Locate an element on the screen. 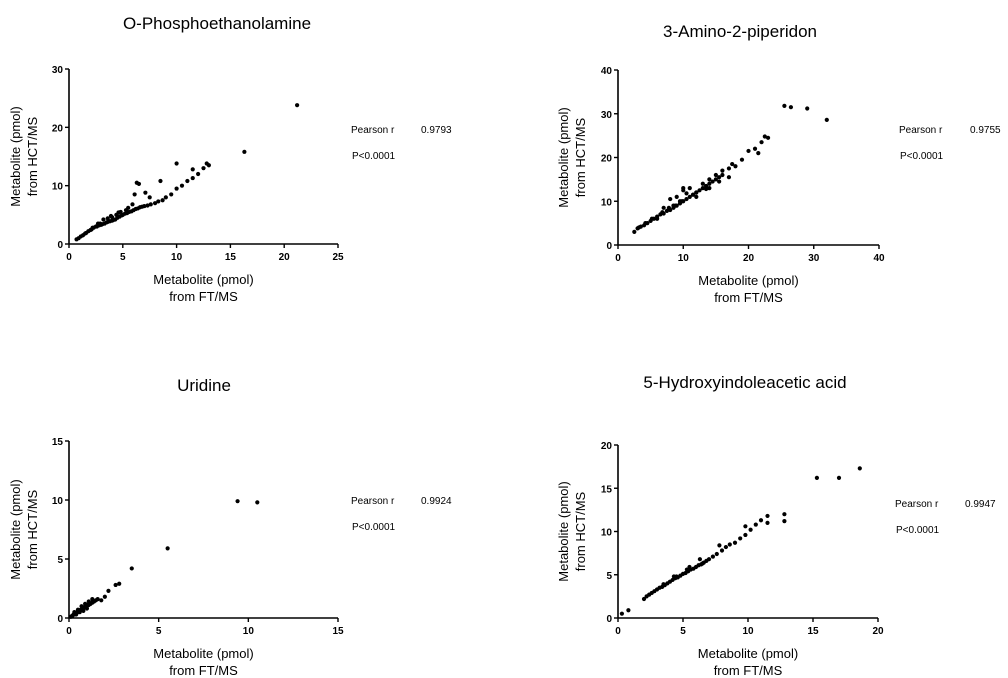 The width and height of the screenshot is (1008, 678). pearson-value: 0.9924 is located at coordinates (436, 501).